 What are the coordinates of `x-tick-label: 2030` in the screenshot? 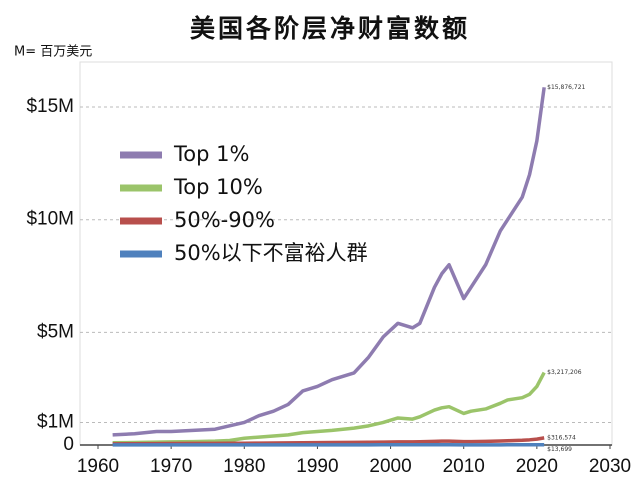 It's located at (610, 466).